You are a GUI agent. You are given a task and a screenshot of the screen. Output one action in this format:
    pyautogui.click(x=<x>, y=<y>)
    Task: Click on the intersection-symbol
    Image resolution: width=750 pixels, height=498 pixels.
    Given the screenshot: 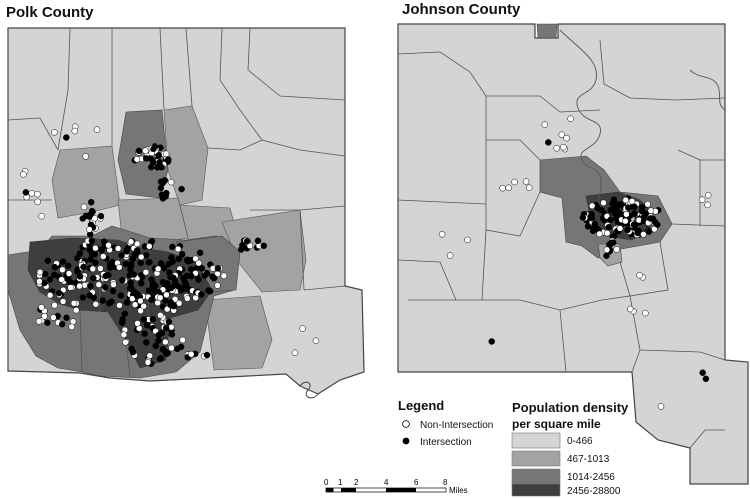 What is the action you would take?
    pyautogui.click(x=406, y=441)
    